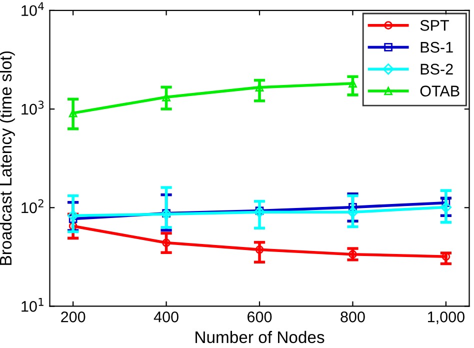 The height and width of the screenshot is (348, 474). What do you see at coordinates (446, 318) in the screenshot?
I see `x-tick-label: 1,000` at bounding box center [446, 318].